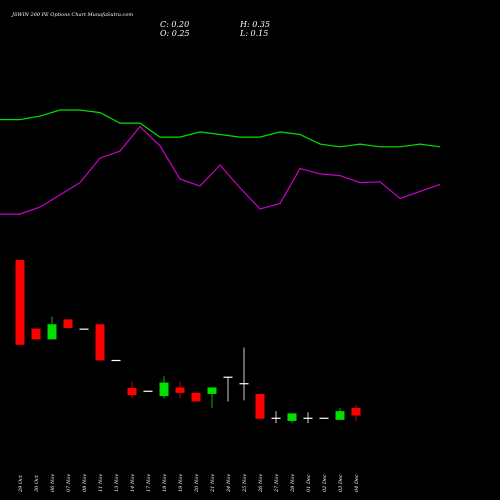 This screenshot has height=500, width=500. I want to click on x-tick-label: 29 Oct, so click(21, 483).